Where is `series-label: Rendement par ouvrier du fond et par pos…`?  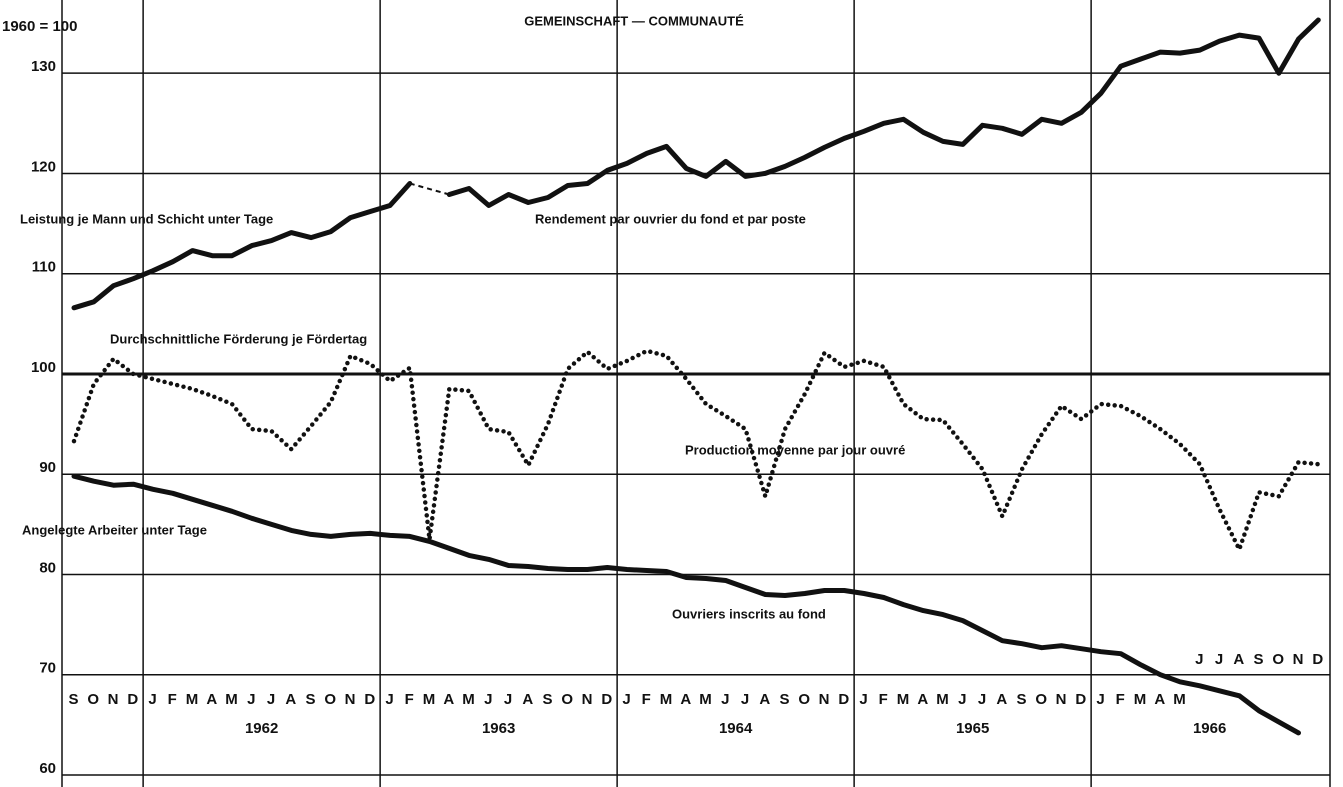 series-label: Rendement par ouvrier du fond et par pos… is located at coordinates (670, 218).